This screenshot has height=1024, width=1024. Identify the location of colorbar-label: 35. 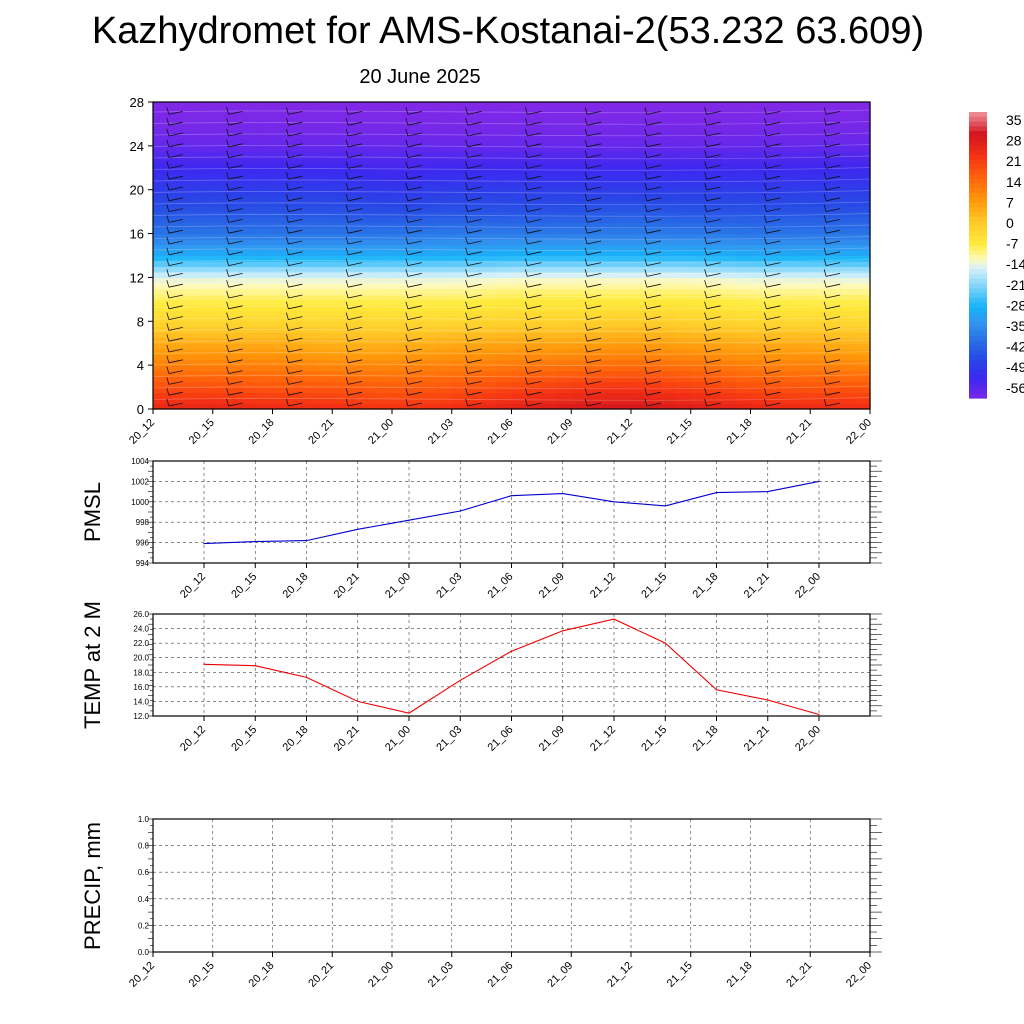
(1014, 120).